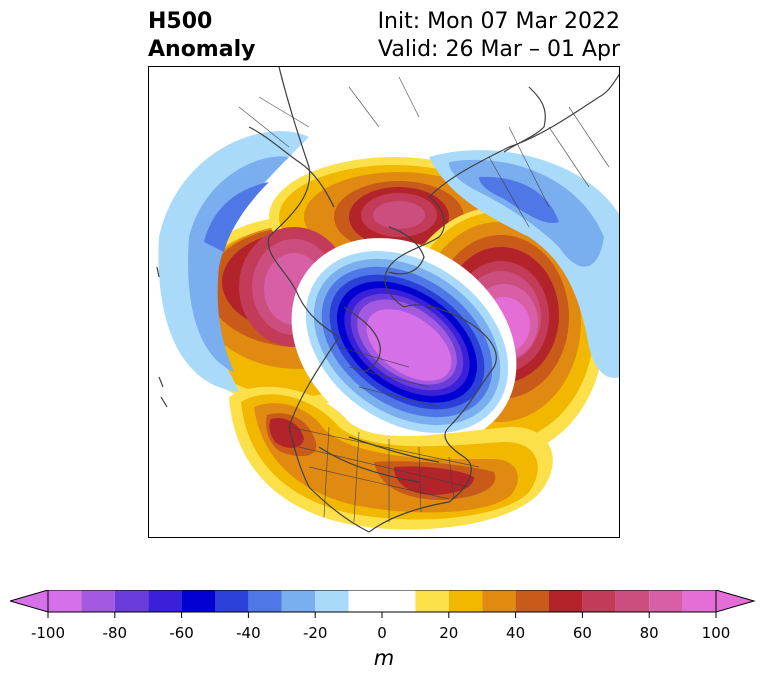  Describe the element at coordinates (233, 261) in the screenshot. I see `trough-pacific` at that location.